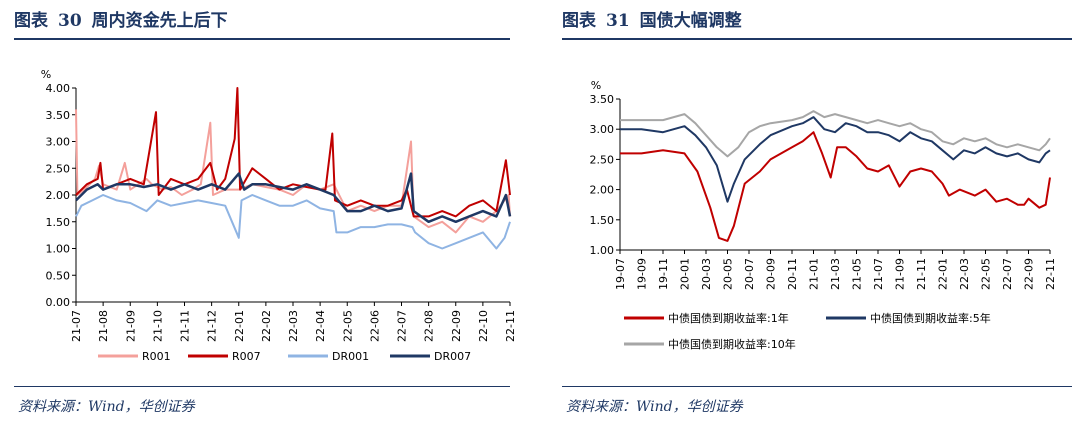 This screenshot has height=422, width=1080. Describe the element at coordinates (930, 318) in the screenshot. I see `right-legend-label-1: 中债国债到期收益率:5年` at that location.